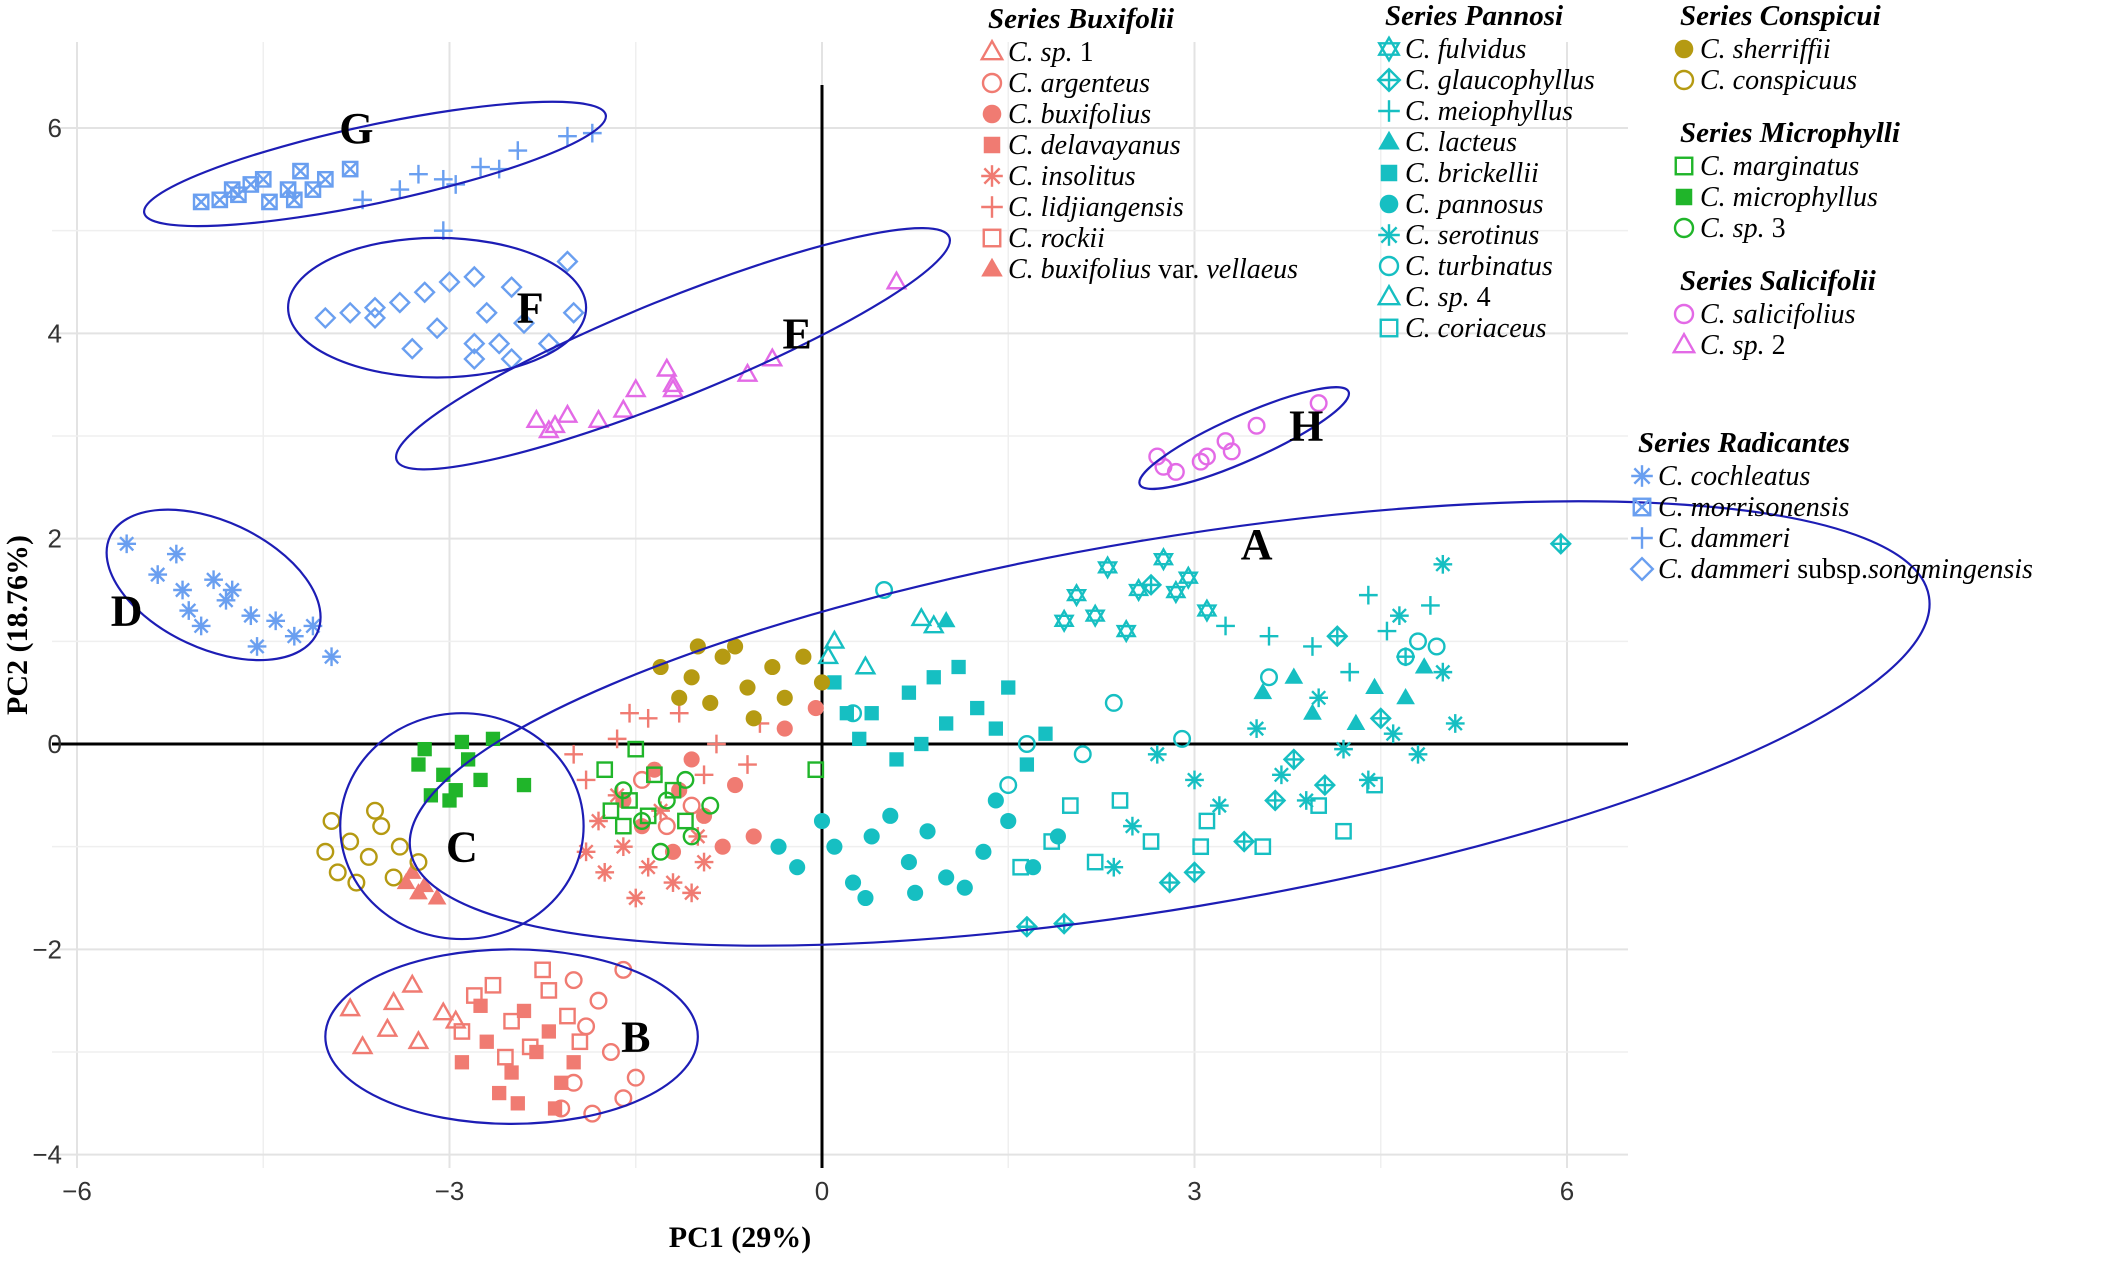  I want to click on legend-group-title: Series Buxifolii, so click(1081, 19).